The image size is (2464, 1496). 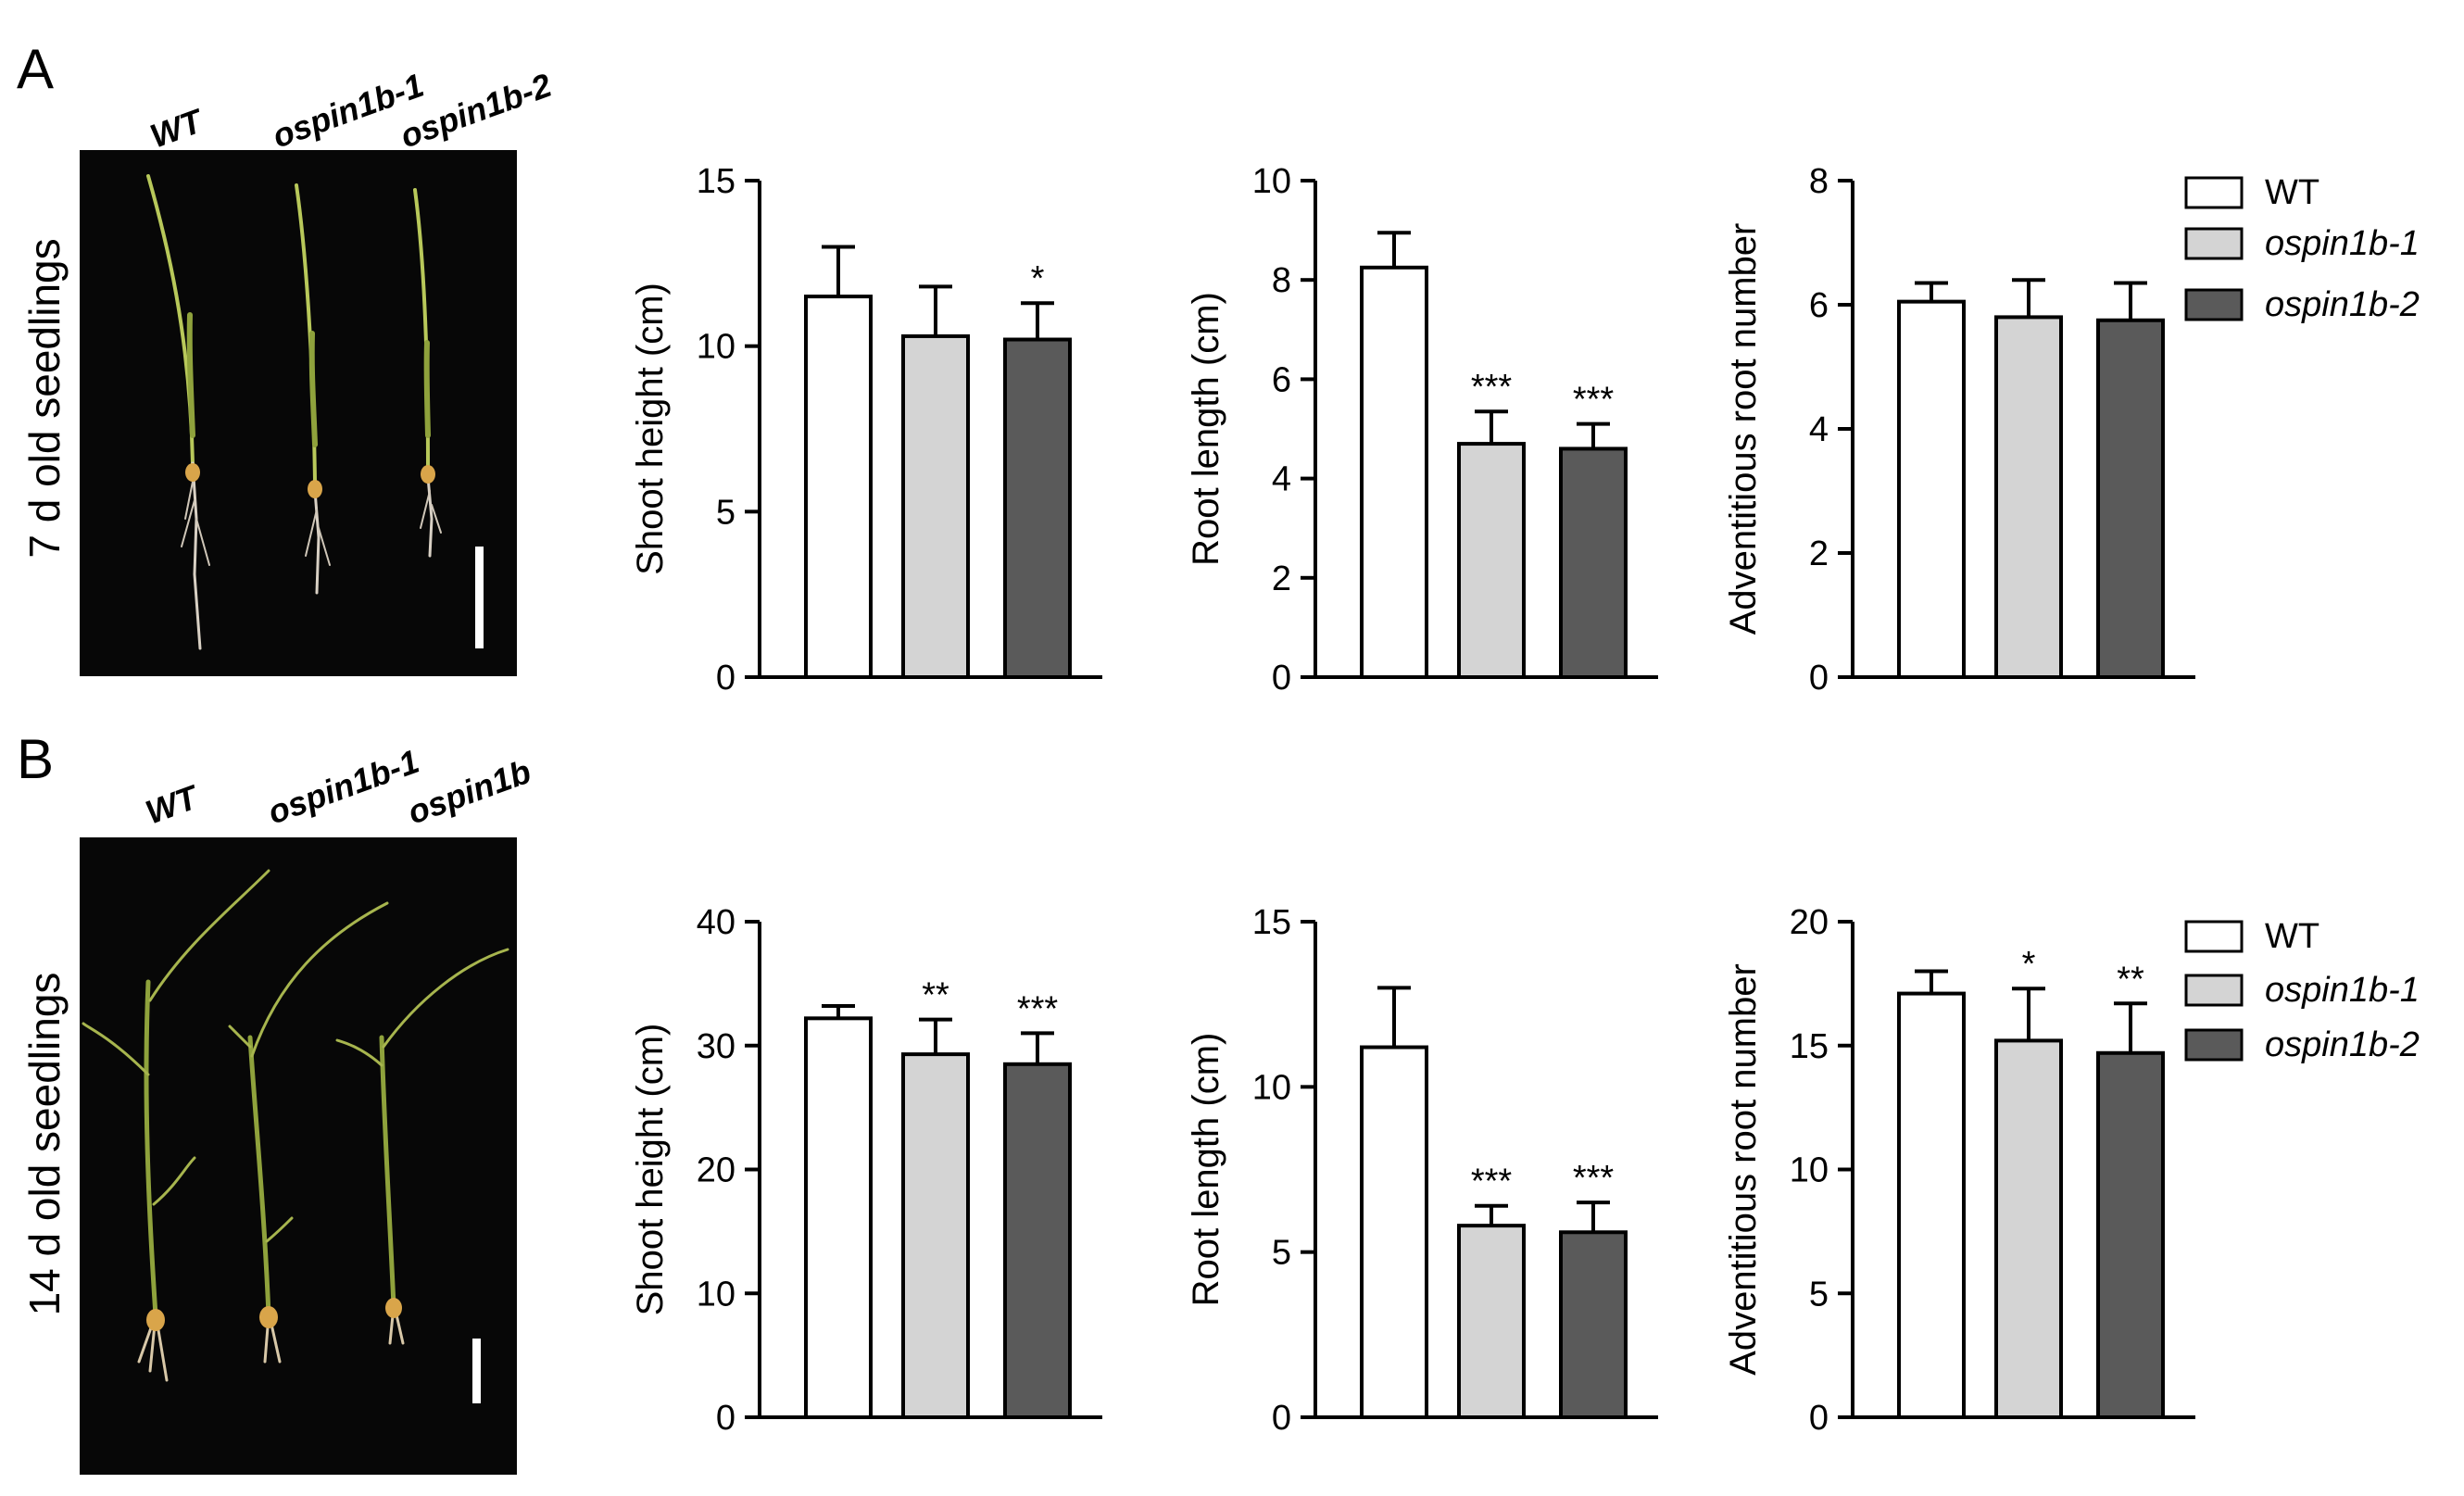 What do you see at coordinates (2342, 243) in the screenshot?
I see `legend-a-label-ospin1b-1: ospin1b-1` at bounding box center [2342, 243].